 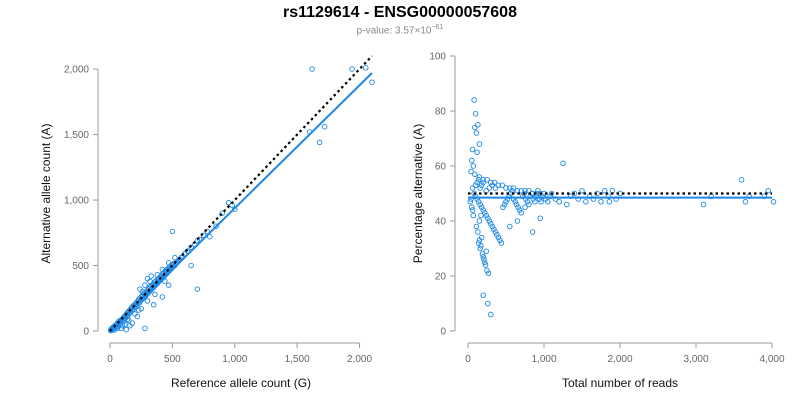 I want to click on p-value-text: p-value: 3.57×10, so click(x=394, y=31).